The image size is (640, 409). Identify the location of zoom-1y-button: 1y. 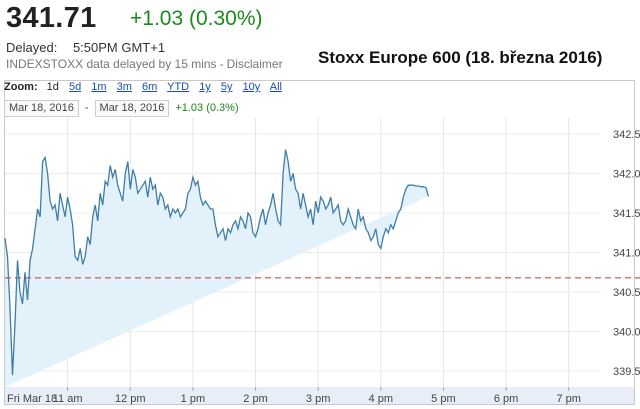
(205, 87).